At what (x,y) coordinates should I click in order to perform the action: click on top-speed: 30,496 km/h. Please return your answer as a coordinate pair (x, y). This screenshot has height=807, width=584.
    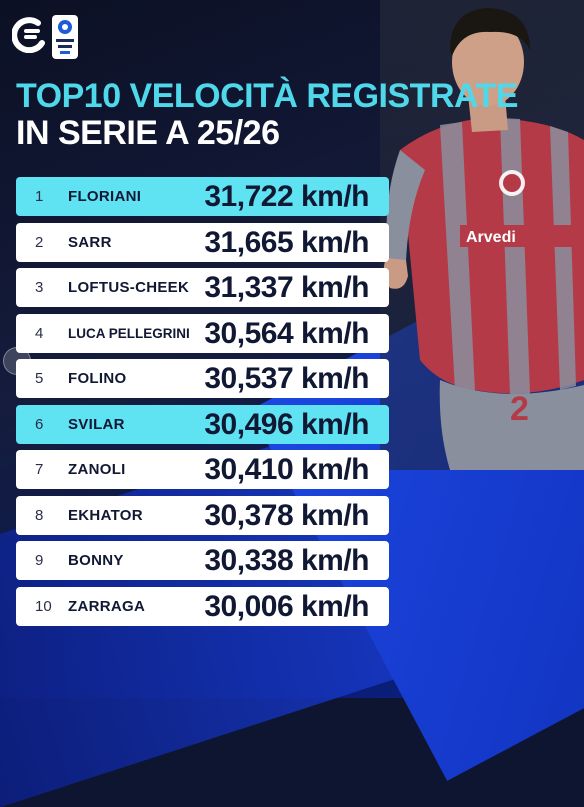
    Looking at the image, I should click on (286, 424).